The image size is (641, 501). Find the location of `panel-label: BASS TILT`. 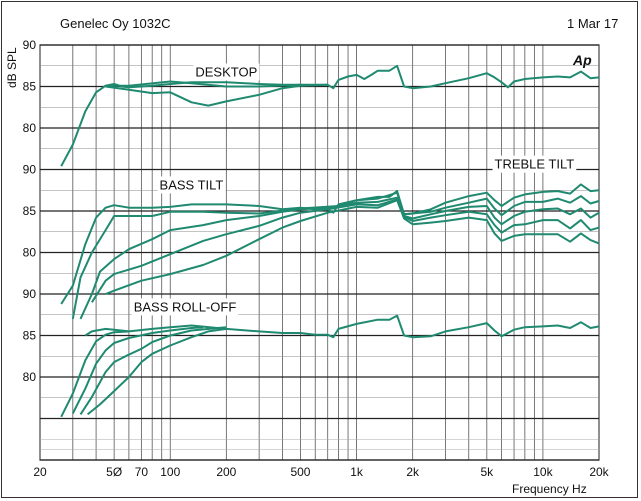

panel-label: BASS TILT is located at coordinates (192, 184).